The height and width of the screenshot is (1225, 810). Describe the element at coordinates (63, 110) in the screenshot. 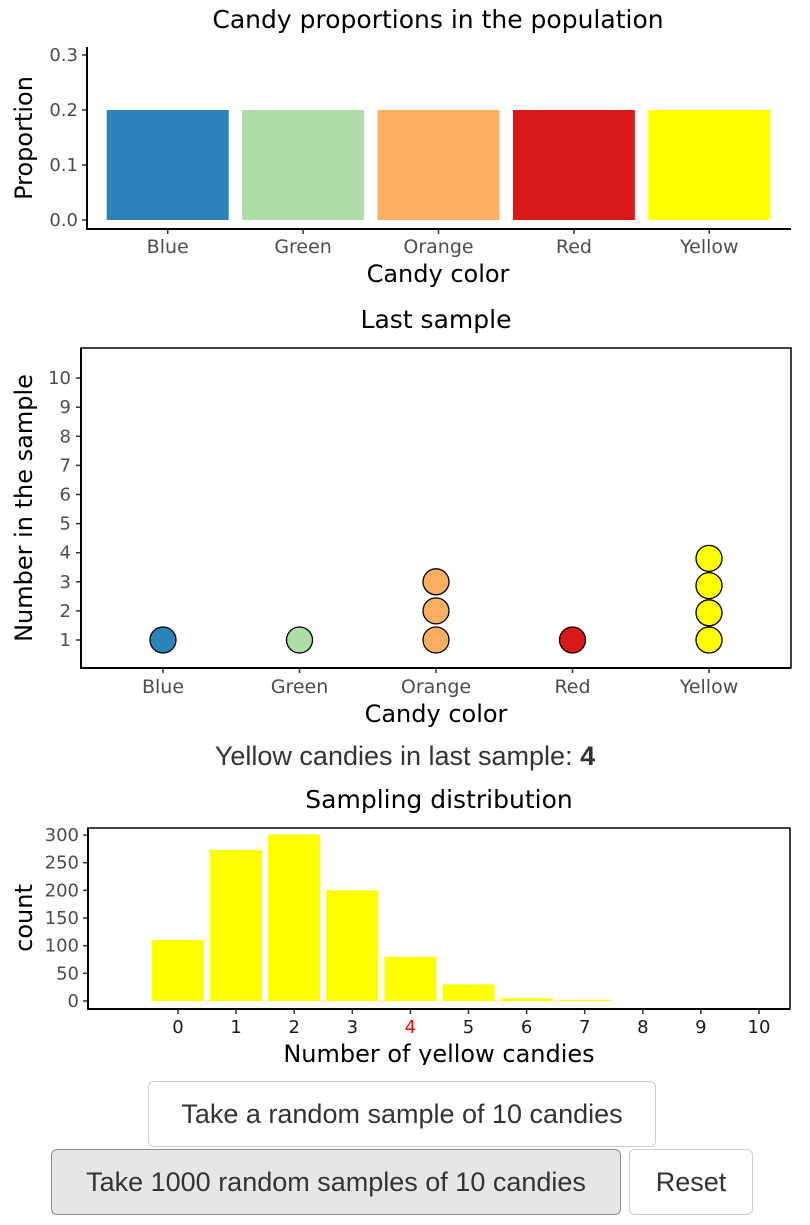

I see `chart1-y-tick-label: 0.2` at that location.